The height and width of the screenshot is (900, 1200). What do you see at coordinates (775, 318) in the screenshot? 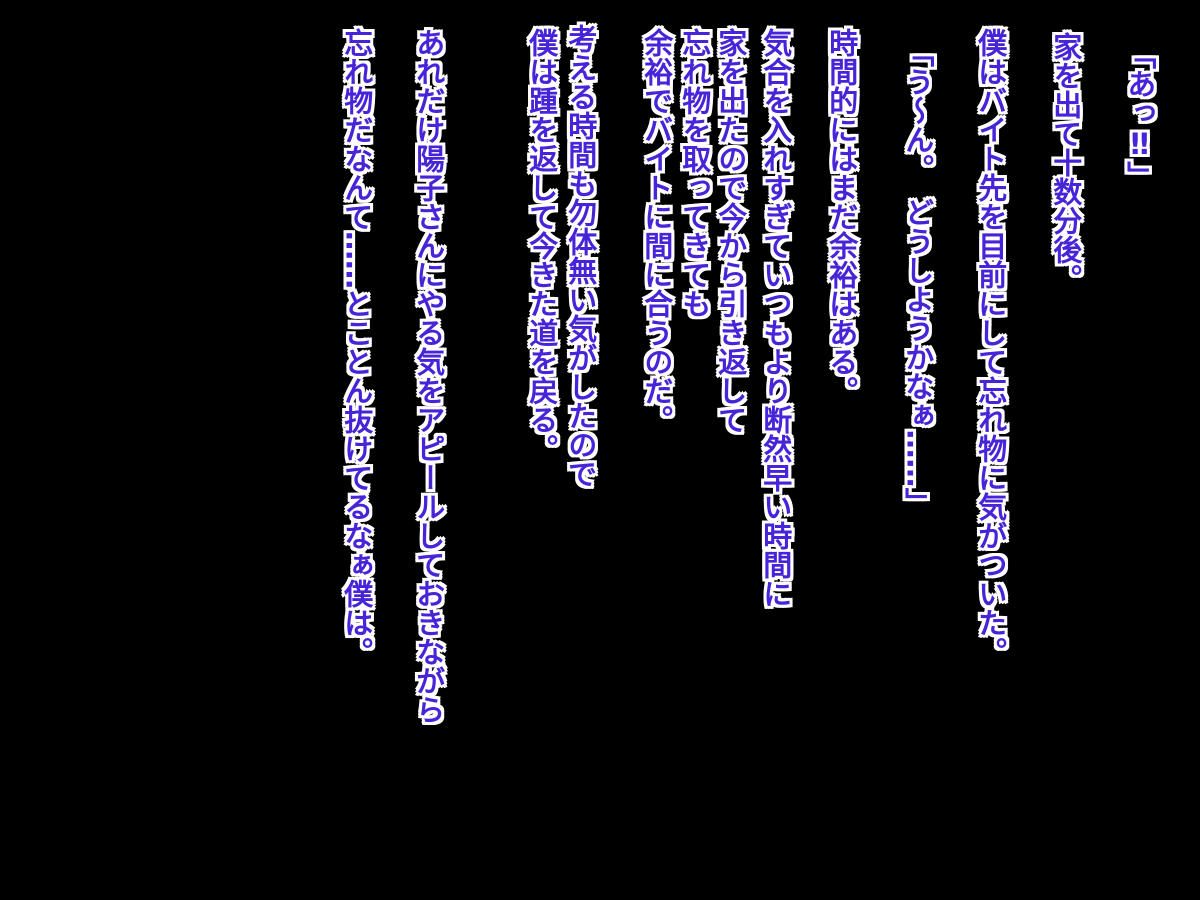
I see `narration-column-6: 気合を入れすぎていつもより断然早い時間に` at bounding box center [775, 318].